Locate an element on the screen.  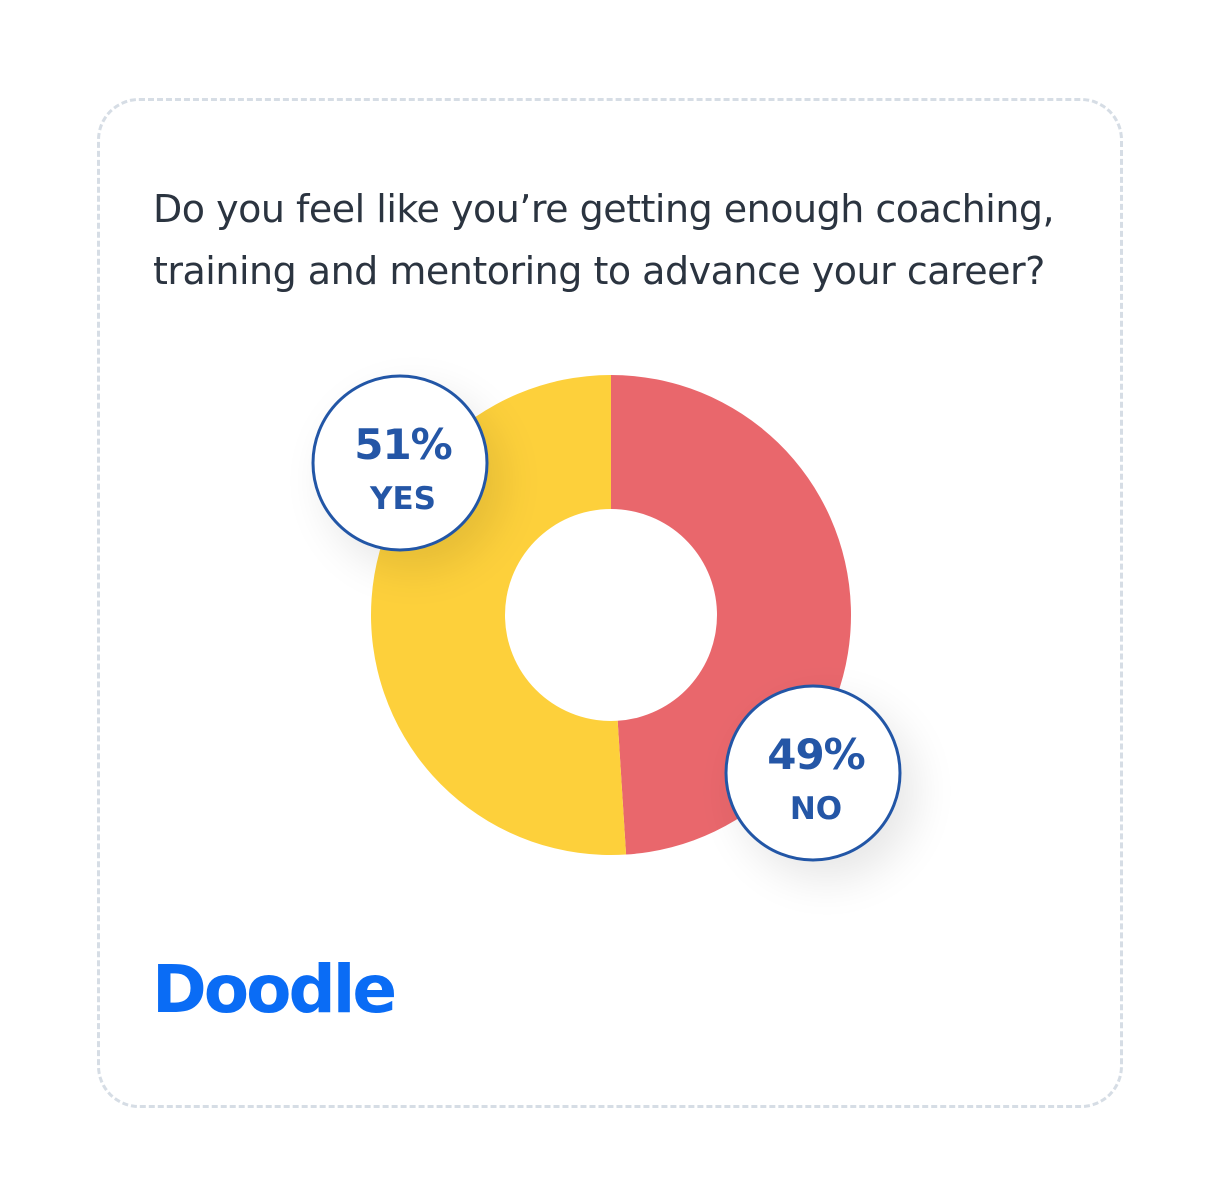
data-label-category-yes: YES is located at coordinates (402, 499).